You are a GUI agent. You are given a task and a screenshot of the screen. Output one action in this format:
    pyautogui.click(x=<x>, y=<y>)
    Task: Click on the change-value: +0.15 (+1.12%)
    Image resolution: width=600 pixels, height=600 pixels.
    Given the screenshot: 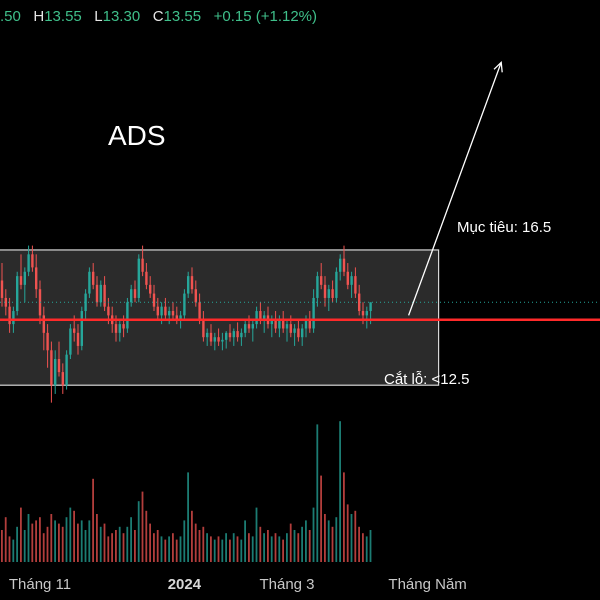 What is the action you would take?
    pyautogui.click(x=265, y=16)
    